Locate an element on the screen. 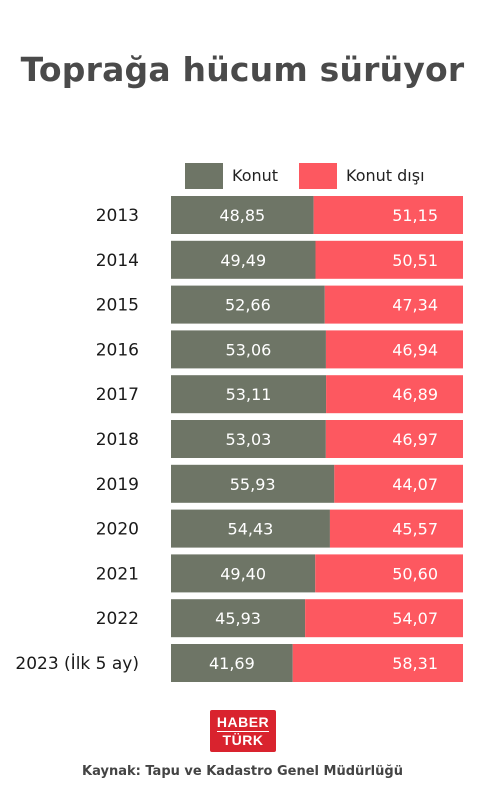 The width and height of the screenshot is (485, 791). value-label-konut: 55,93 is located at coordinates (253, 484).